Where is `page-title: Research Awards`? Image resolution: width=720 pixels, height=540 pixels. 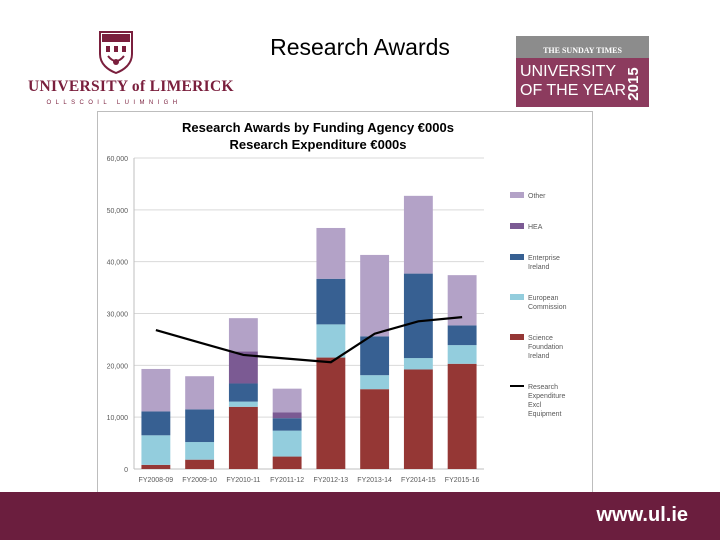 page-title: Research Awards is located at coordinates (360, 47).